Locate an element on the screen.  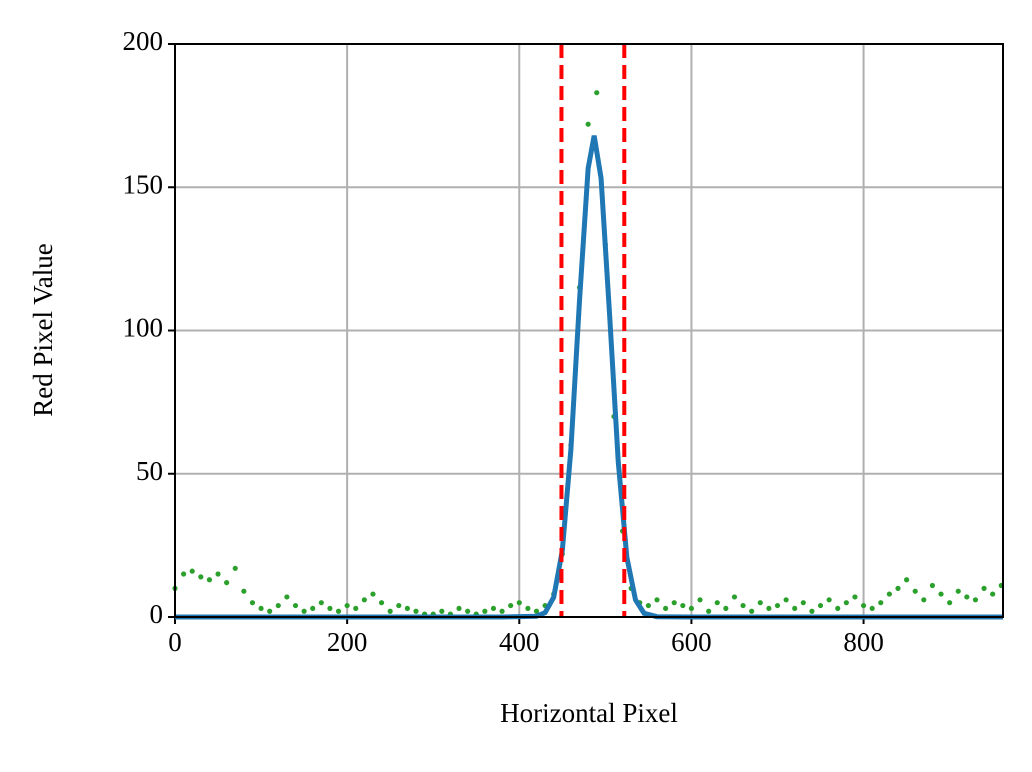
x-tick-label: 800 is located at coordinates (863, 642).